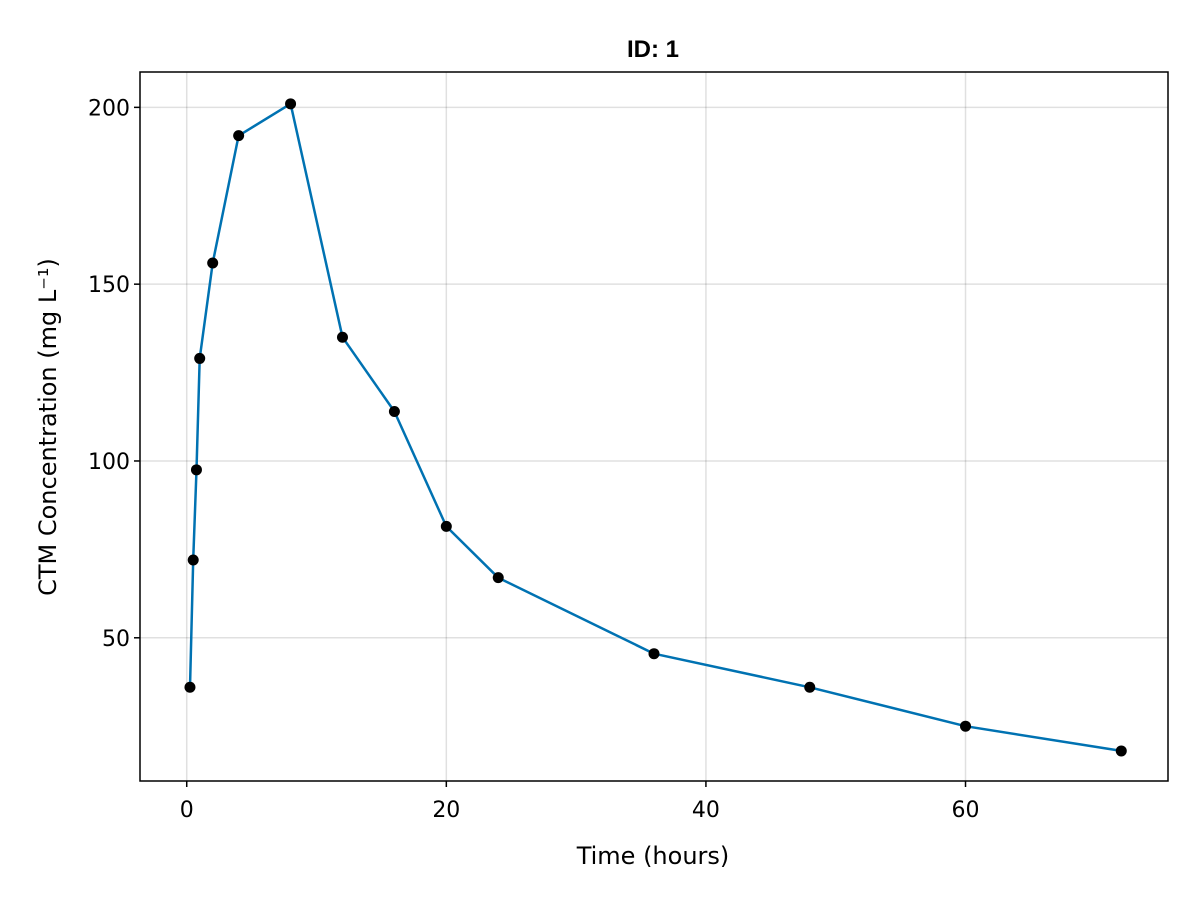  What do you see at coordinates (653, 49) in the screenshot?
I see `chart-title: ID: 1` at bounding box center [653, 49].